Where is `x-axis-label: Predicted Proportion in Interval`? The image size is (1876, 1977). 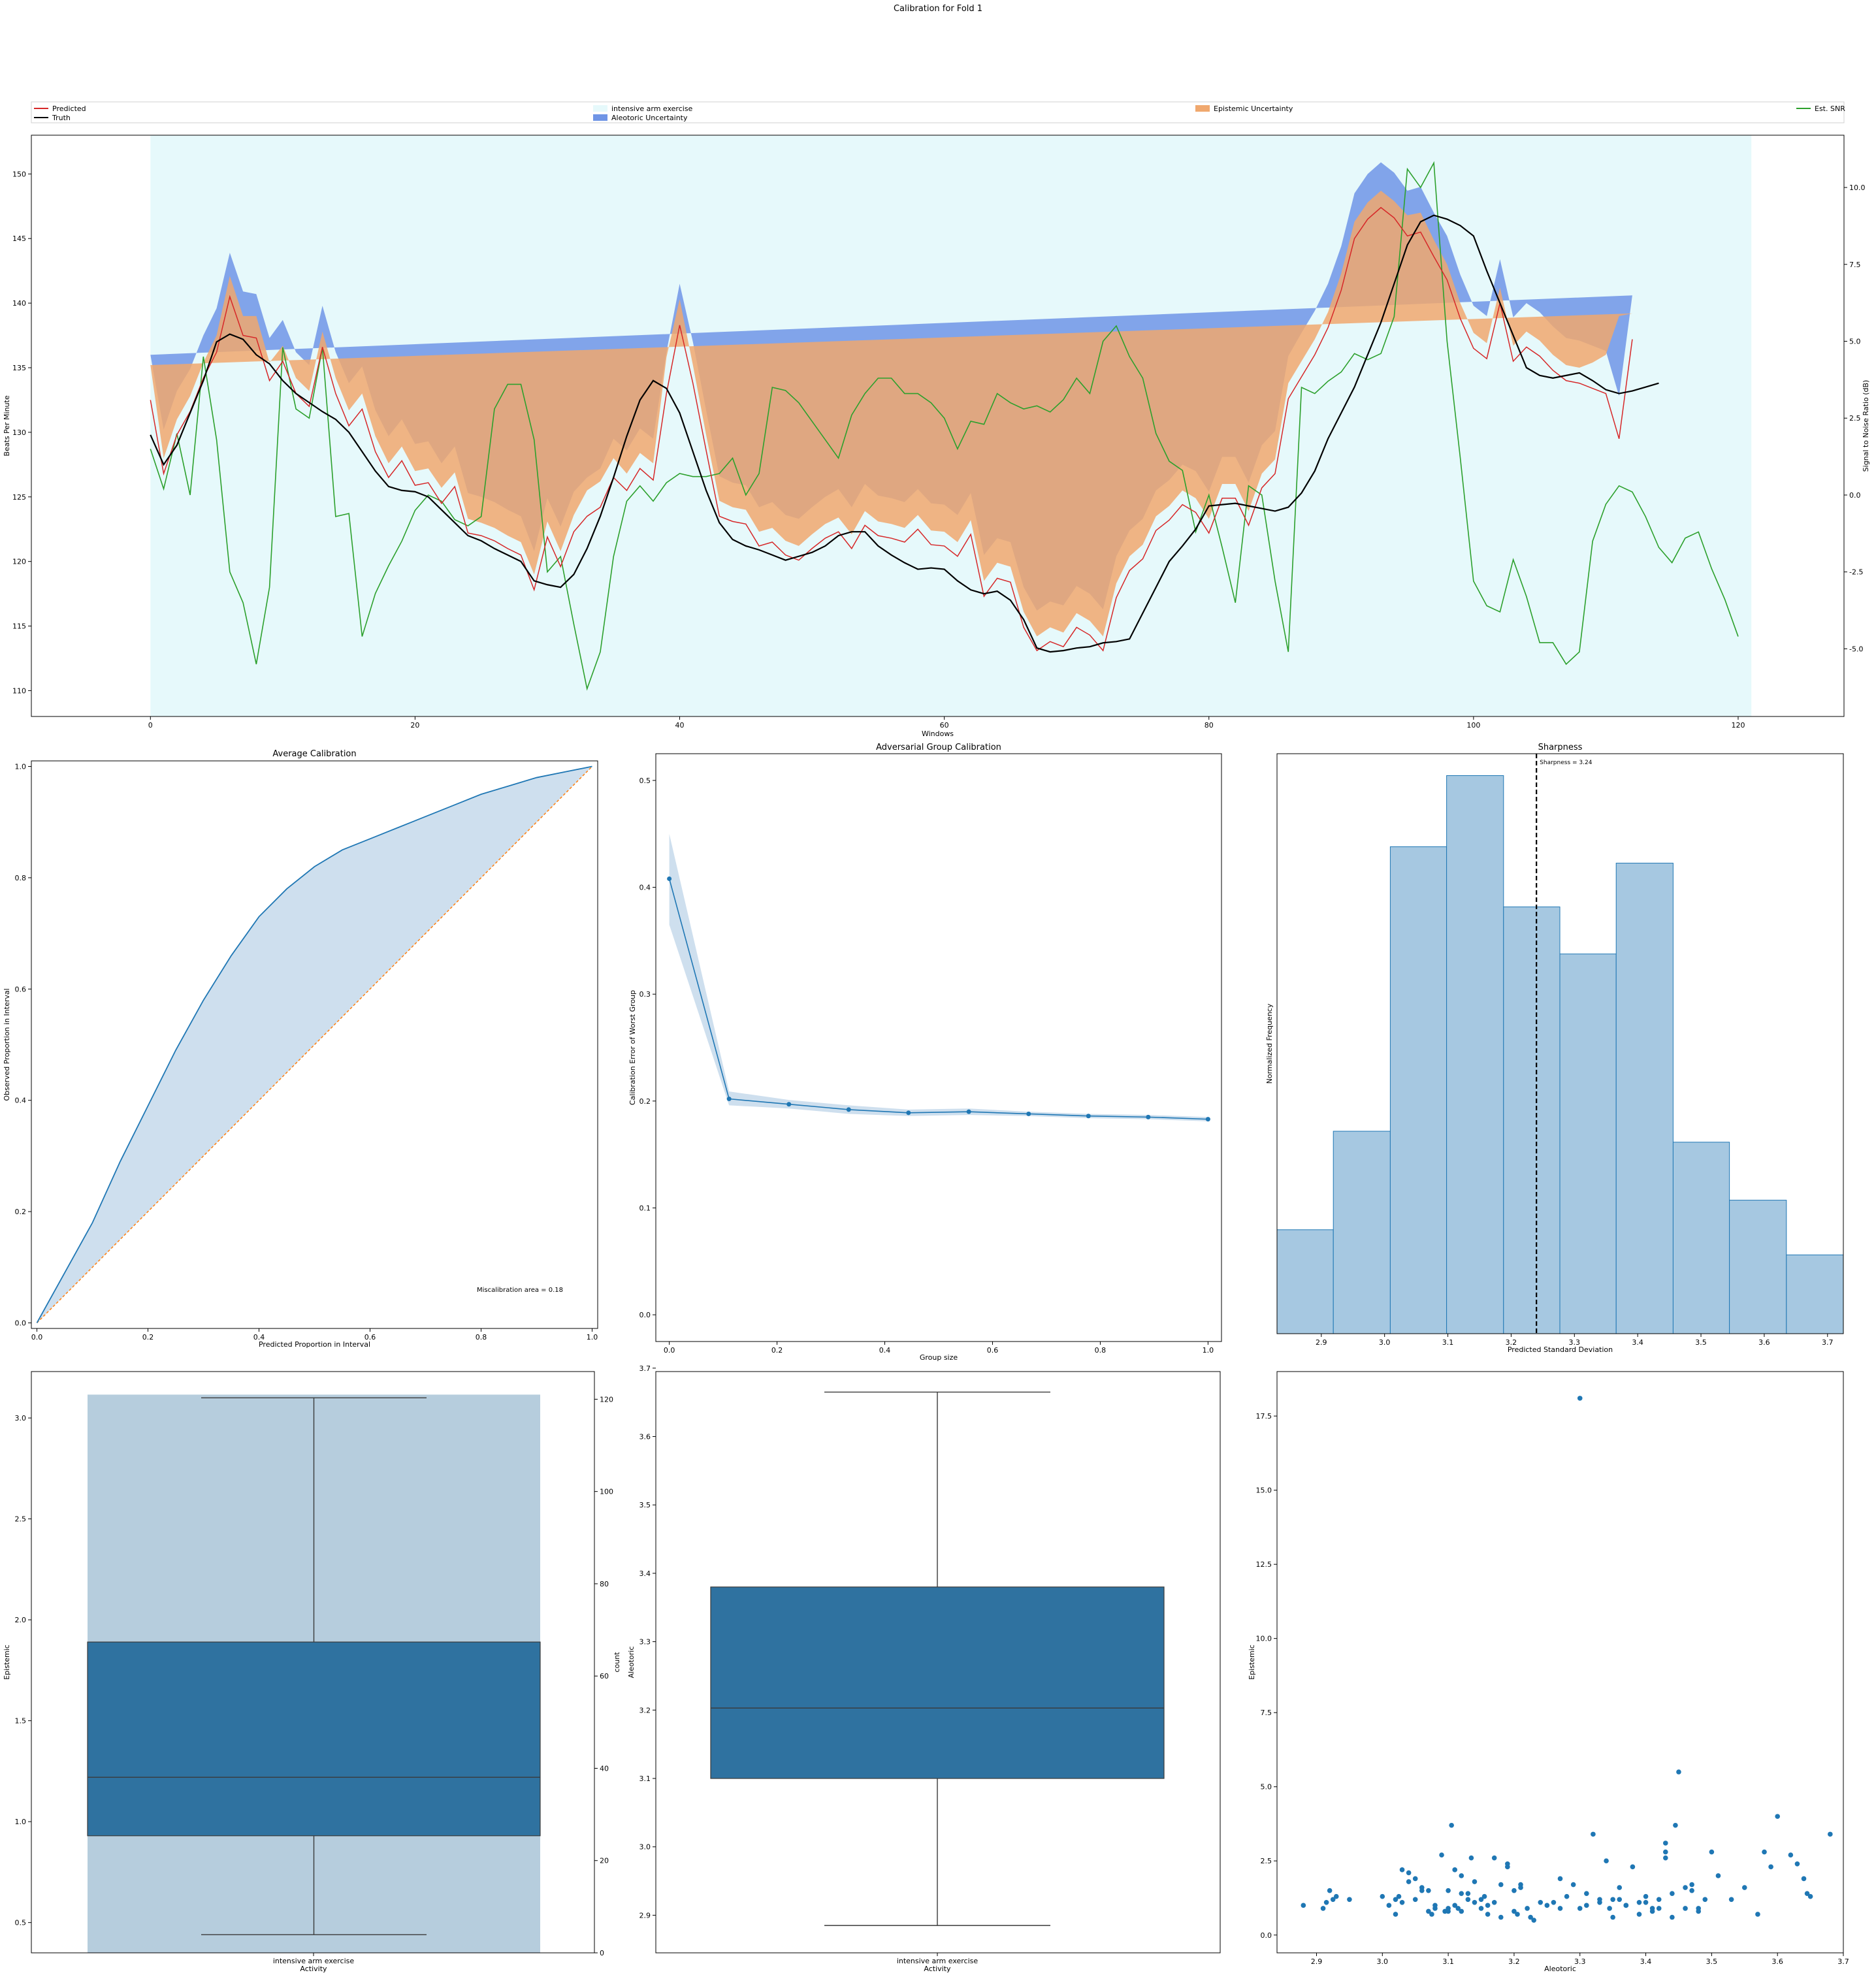 x-axis-label: Predicted Proportion in Interval is located at coordinates (314, 1345).